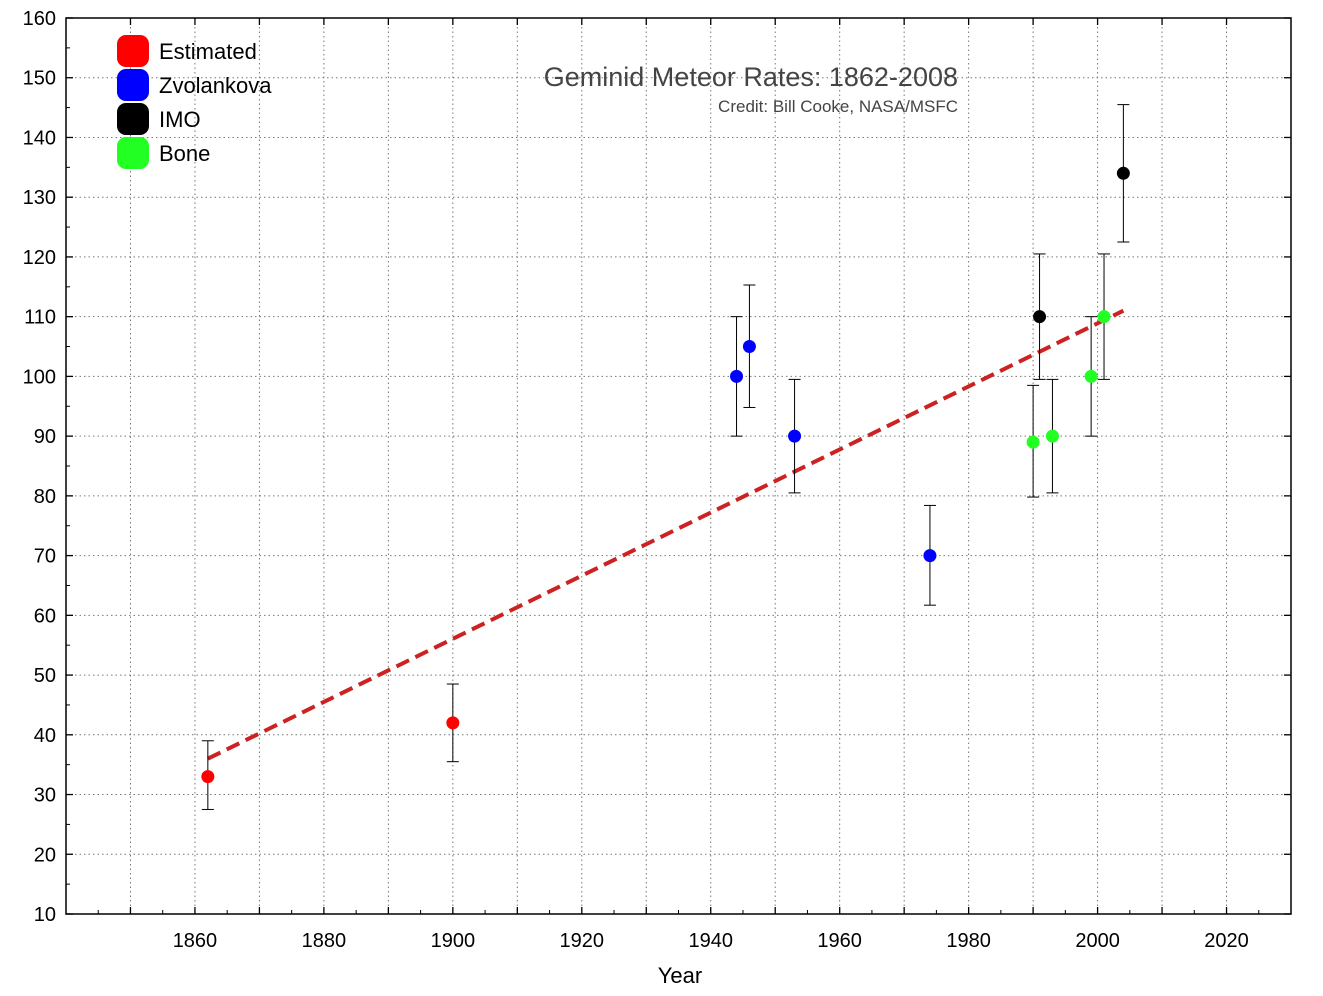 This screenshot has width=1323, height=996. I want to click on y-tick-label: 140, so click(39, 138).